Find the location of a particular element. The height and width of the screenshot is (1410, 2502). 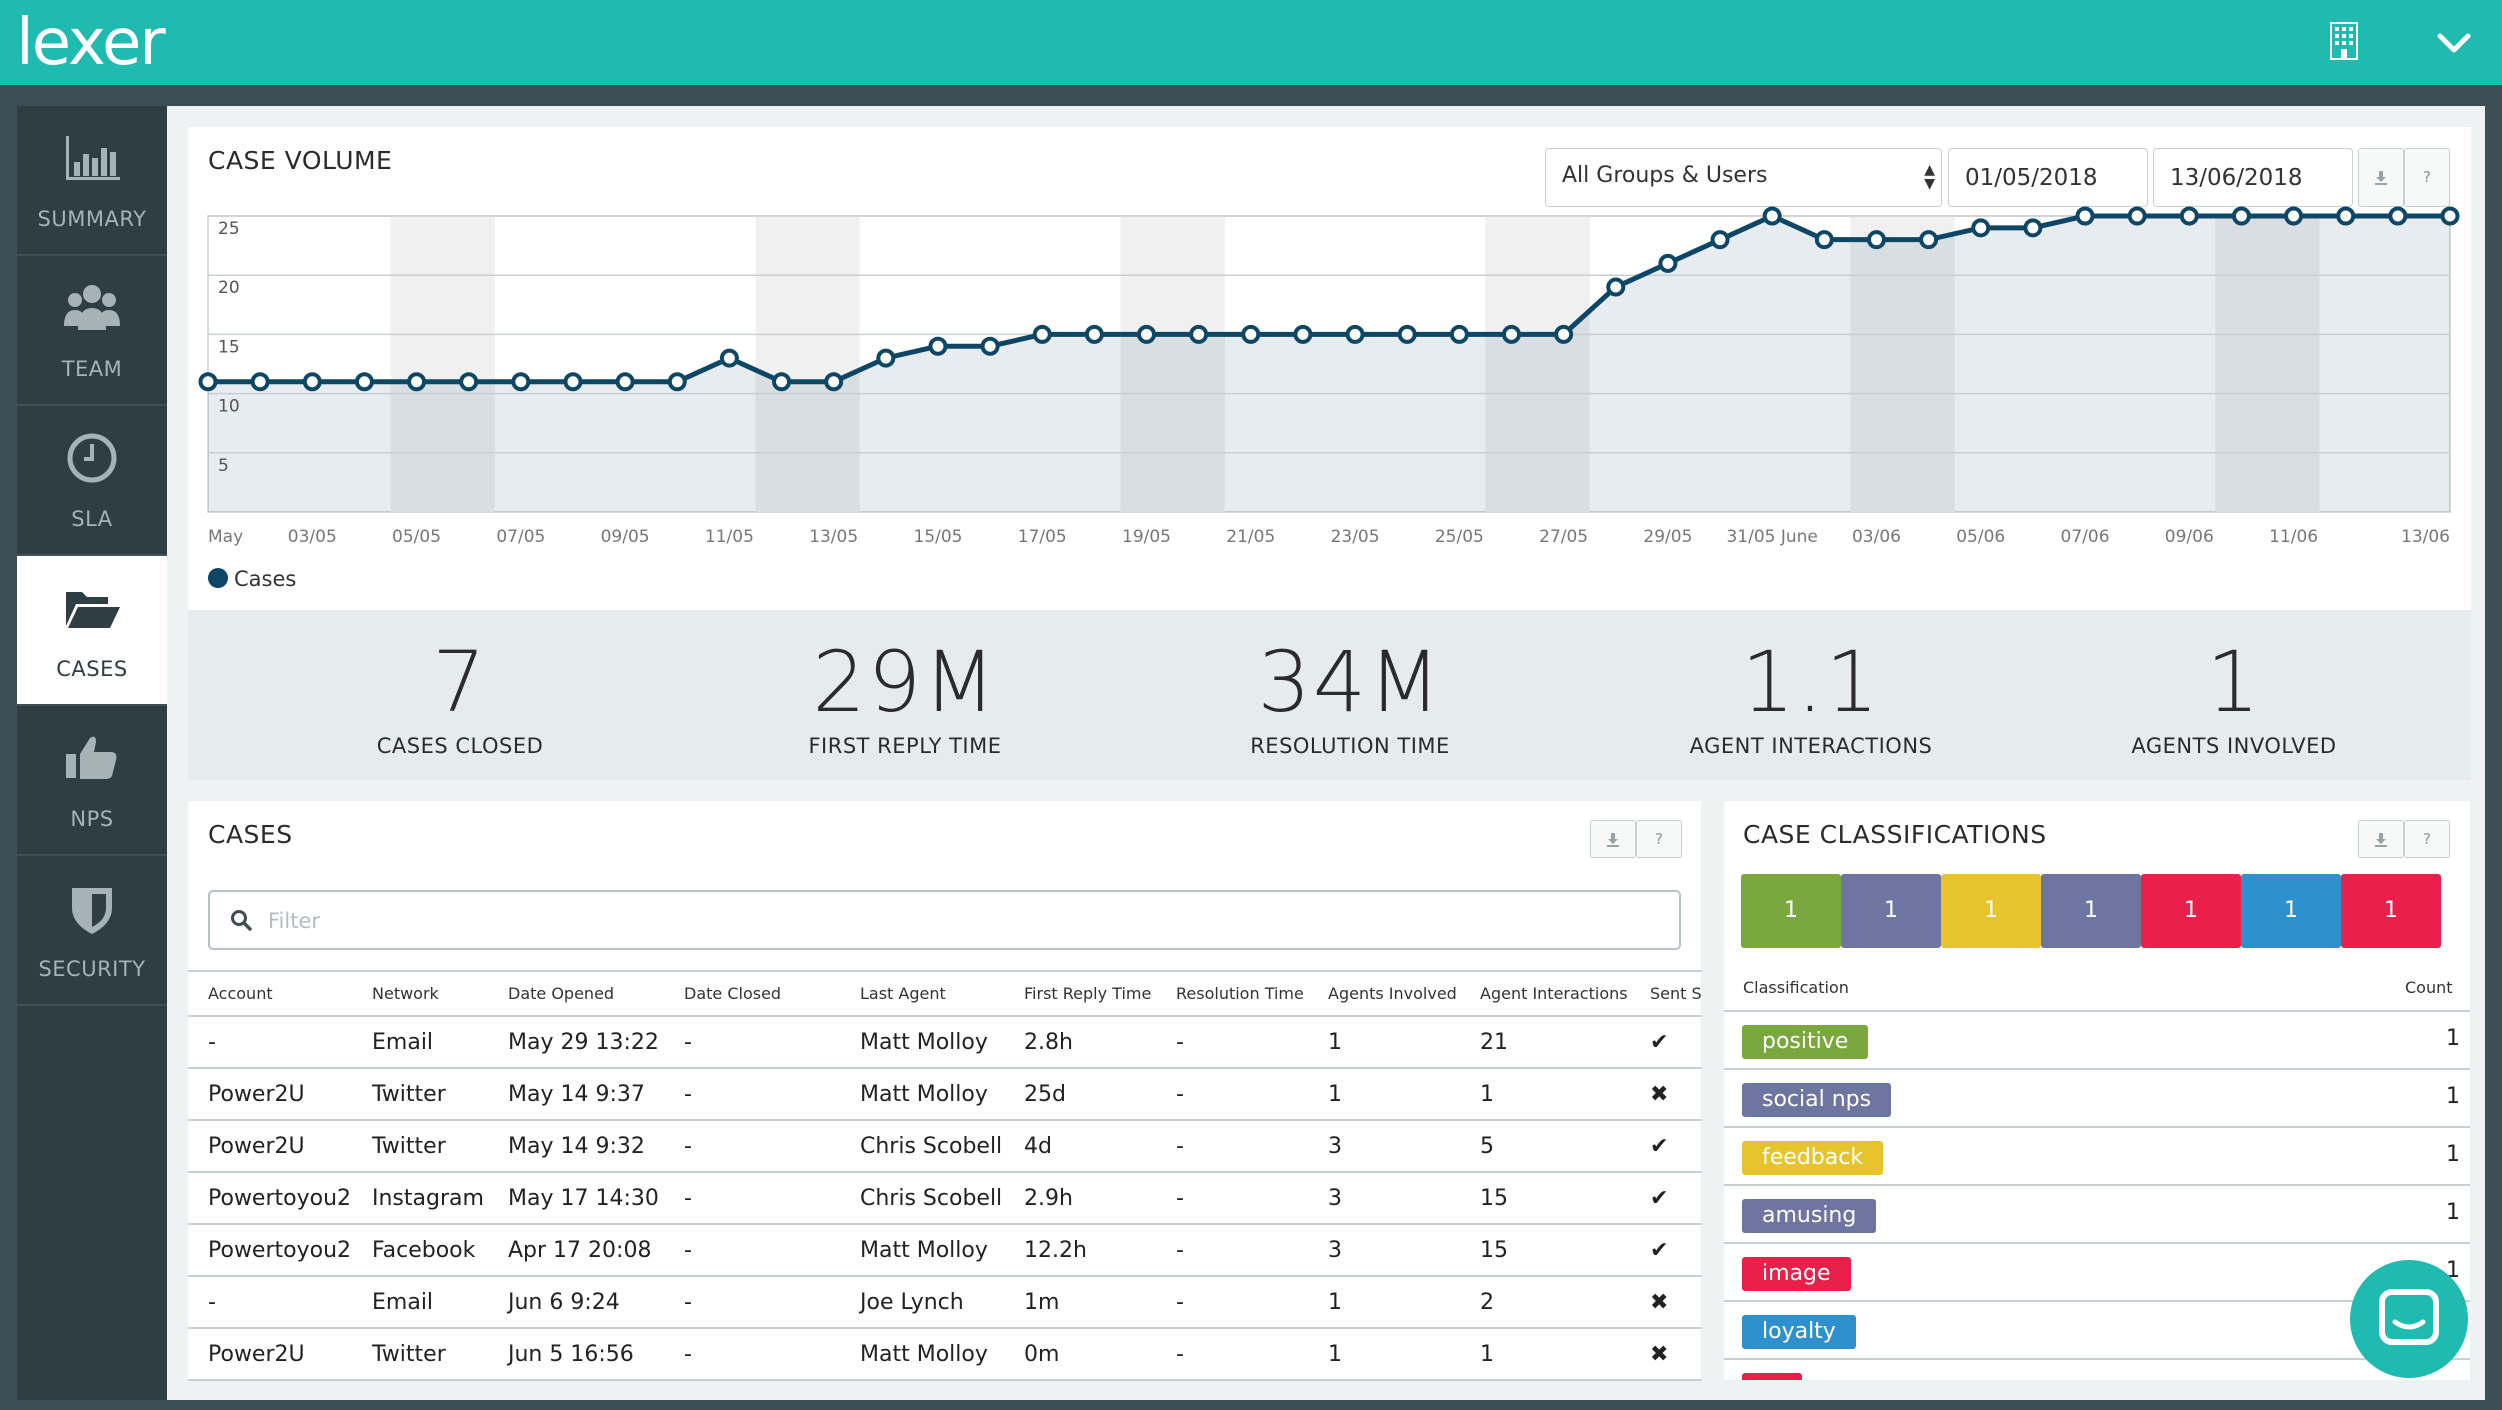

help-button: ? is located at coordinates (2427, 177).